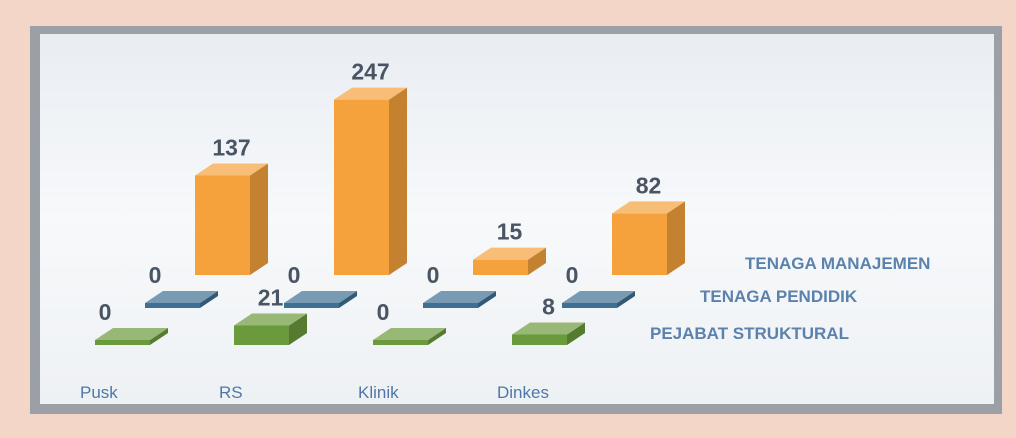  I want to click on value-label: 21, so click(271, 298).